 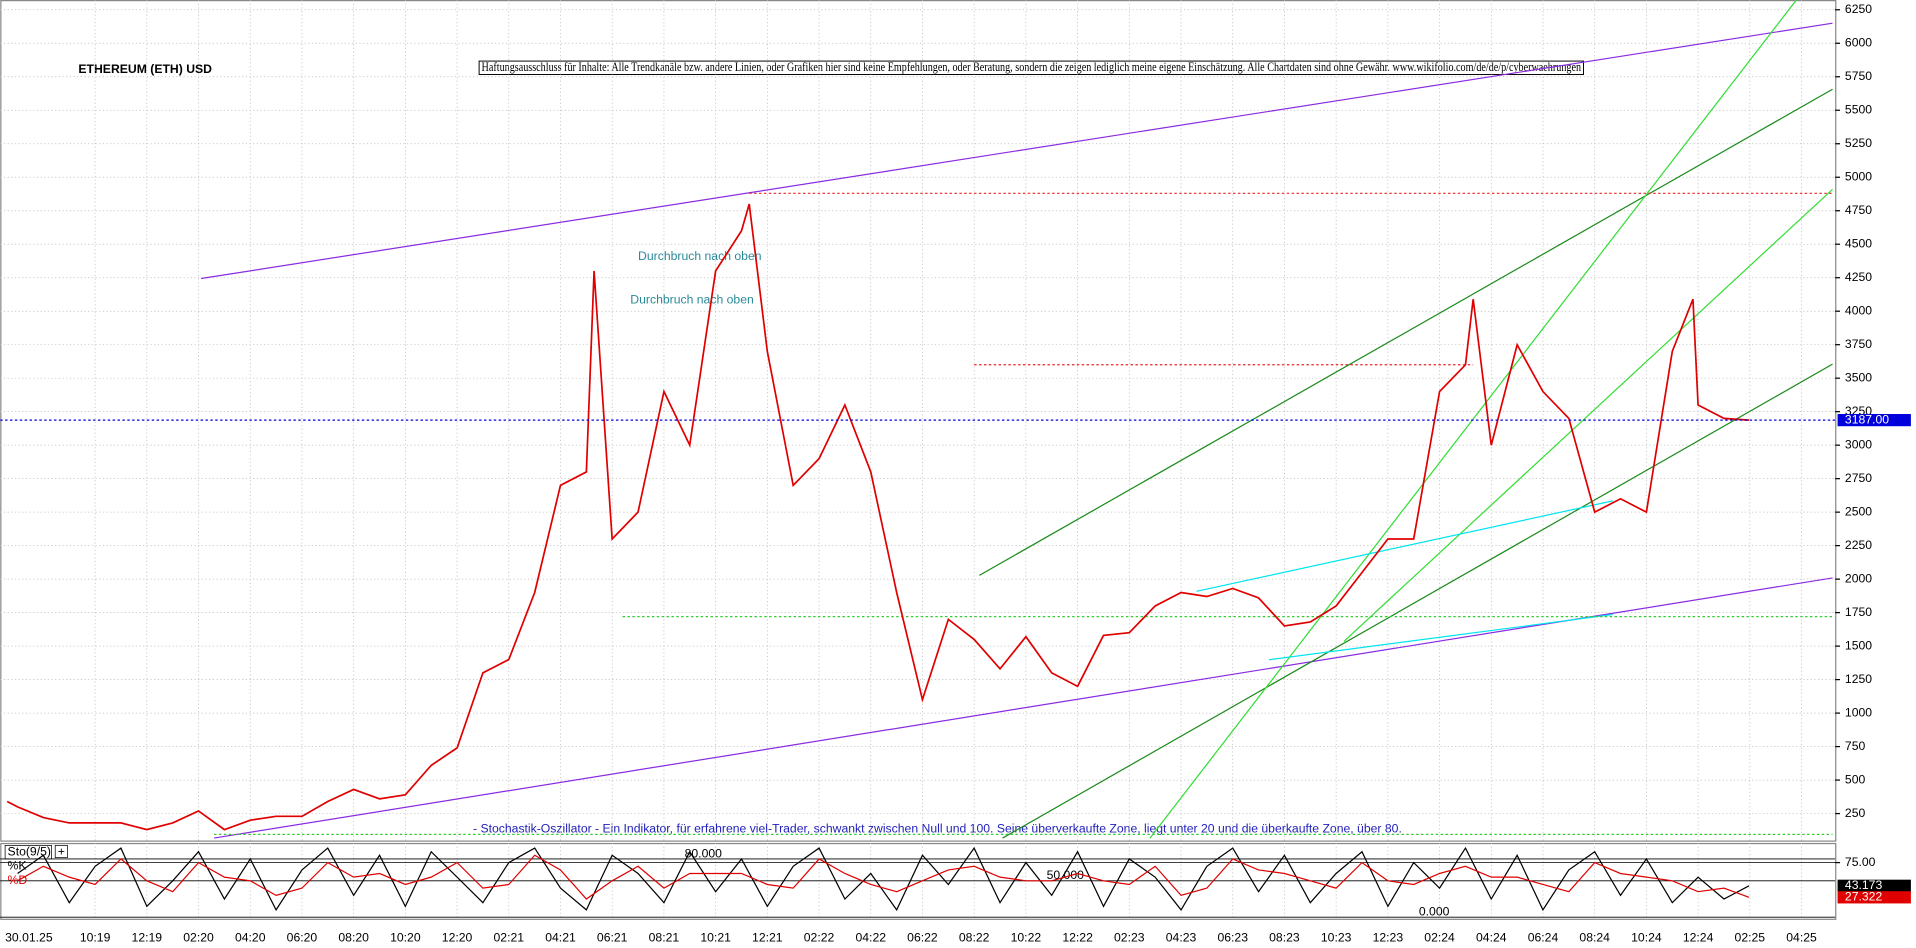 I want to click on x-tick-label: 06:20, so click(x=302, y=937).